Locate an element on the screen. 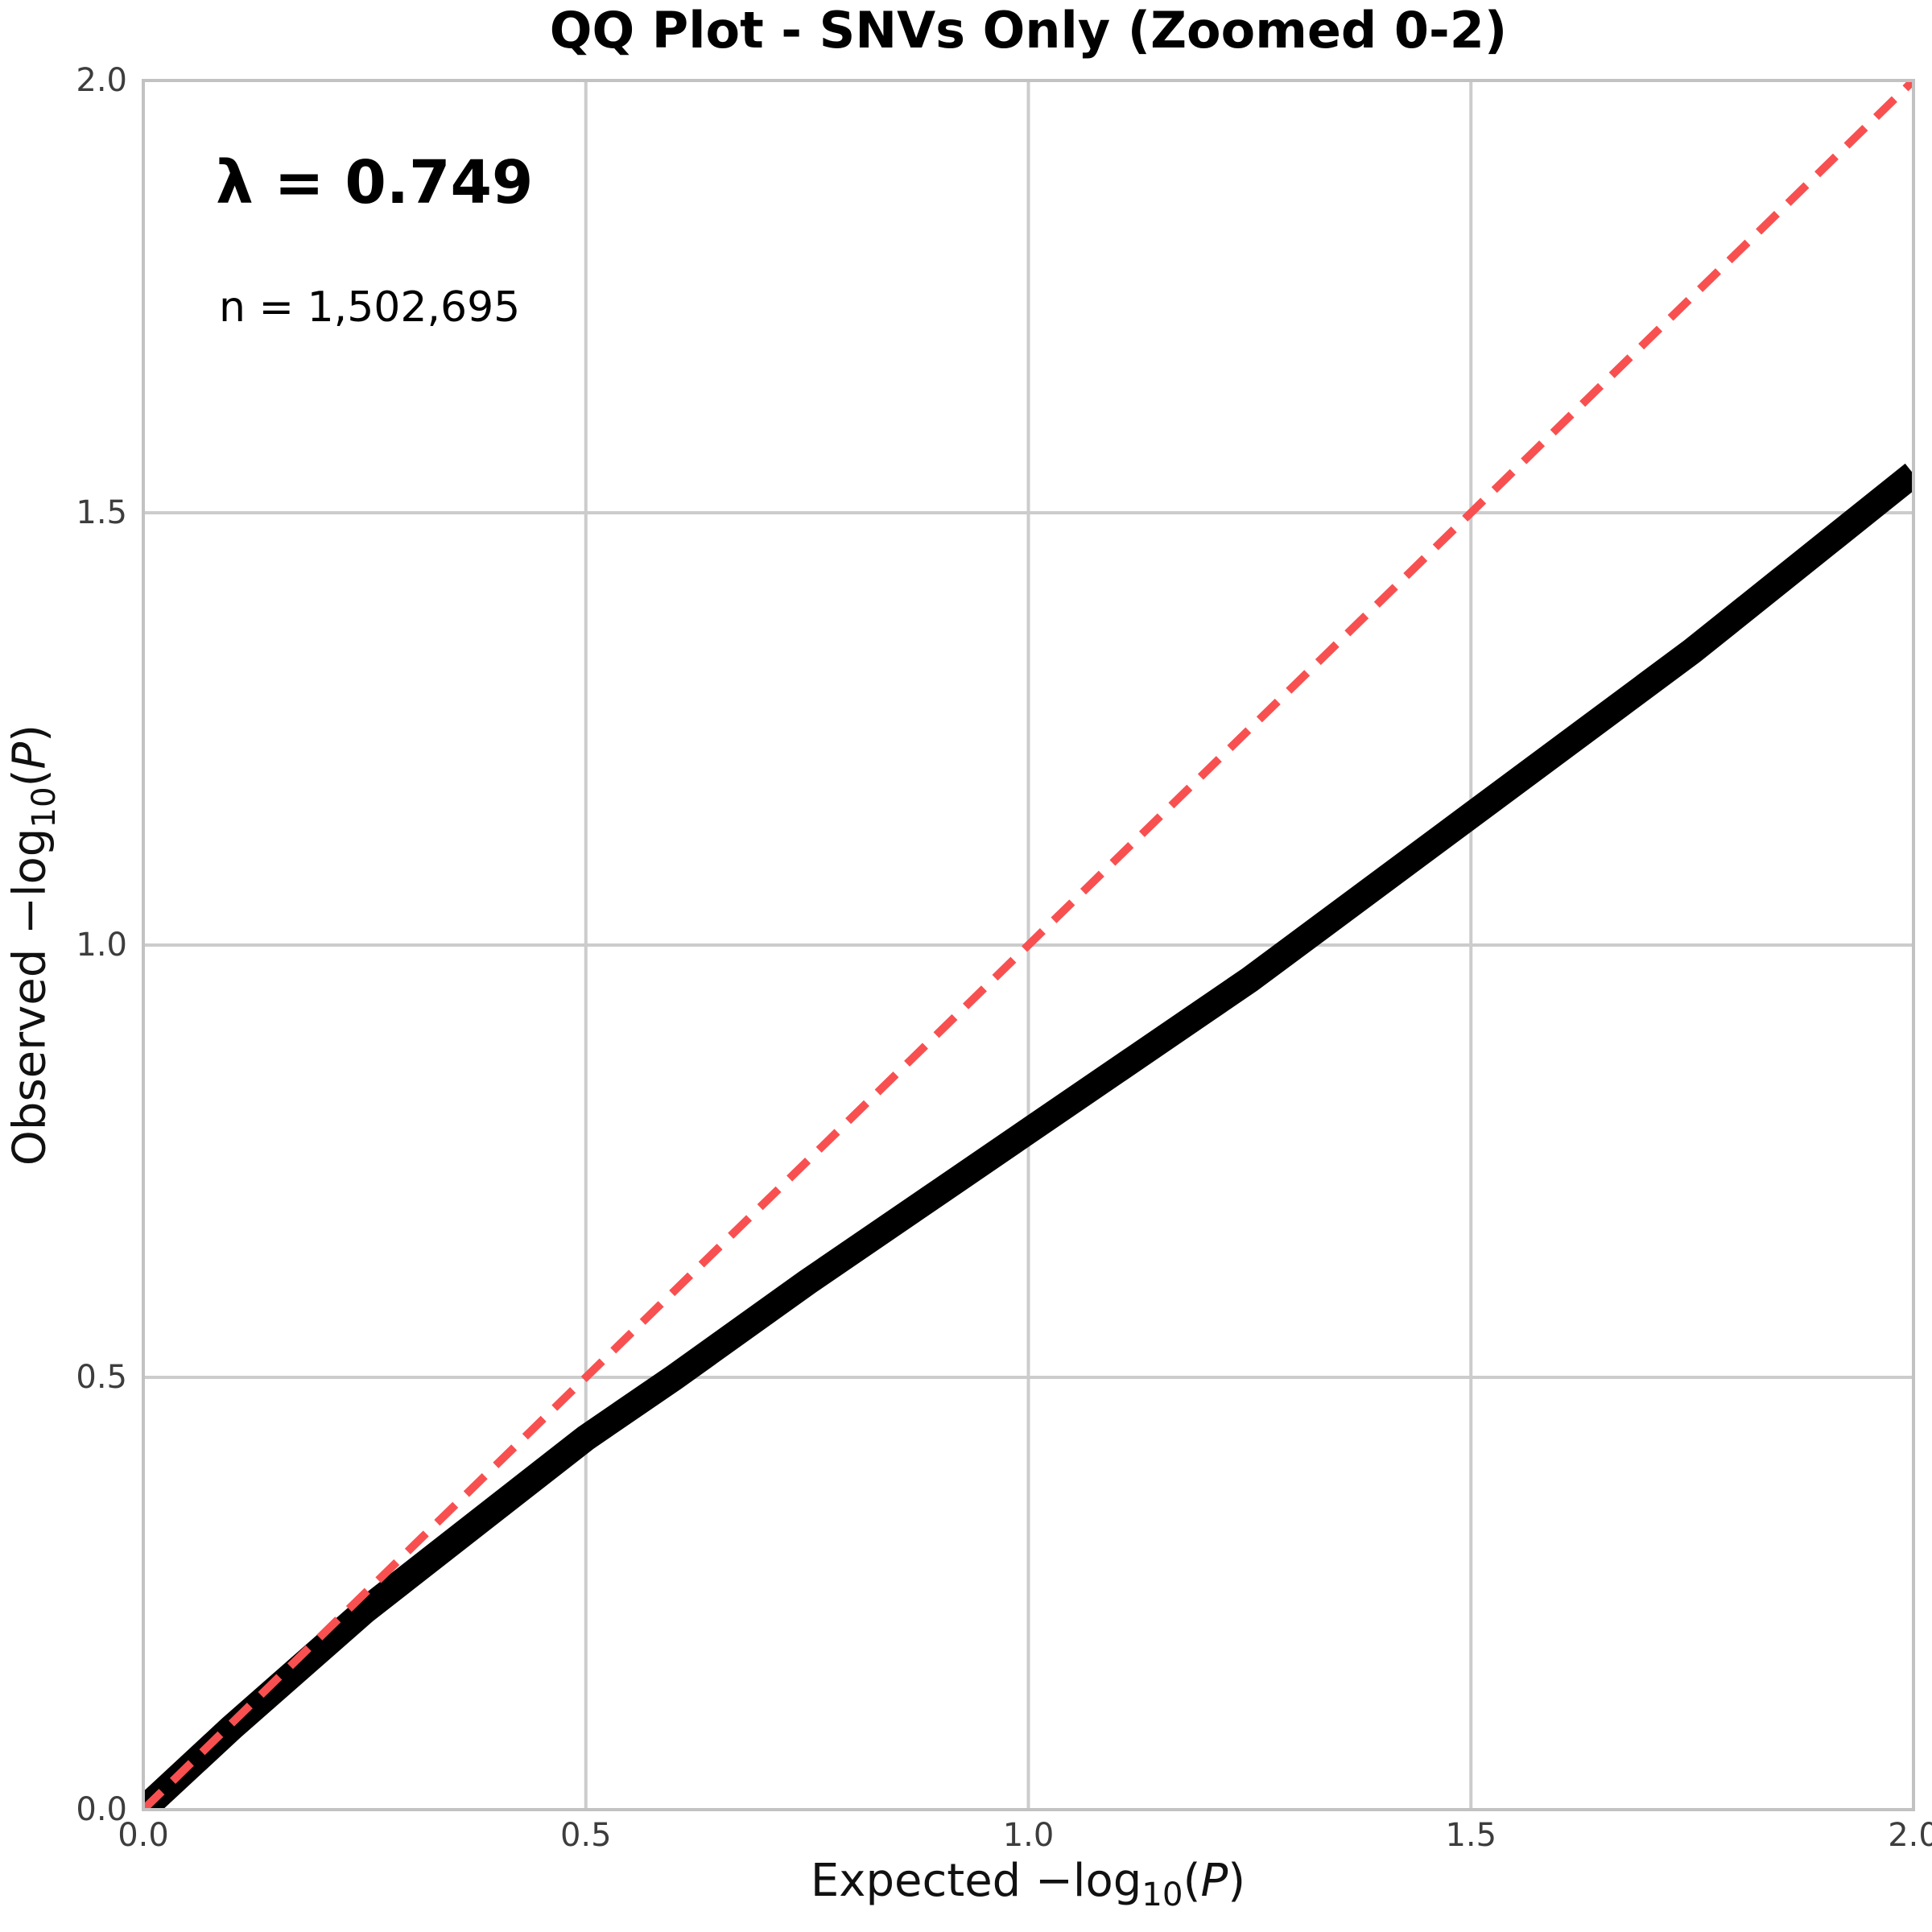 This screenshot has height=1932, width=1932. y-axis-label-subscript: 10 is located at coordinates (43, 807).